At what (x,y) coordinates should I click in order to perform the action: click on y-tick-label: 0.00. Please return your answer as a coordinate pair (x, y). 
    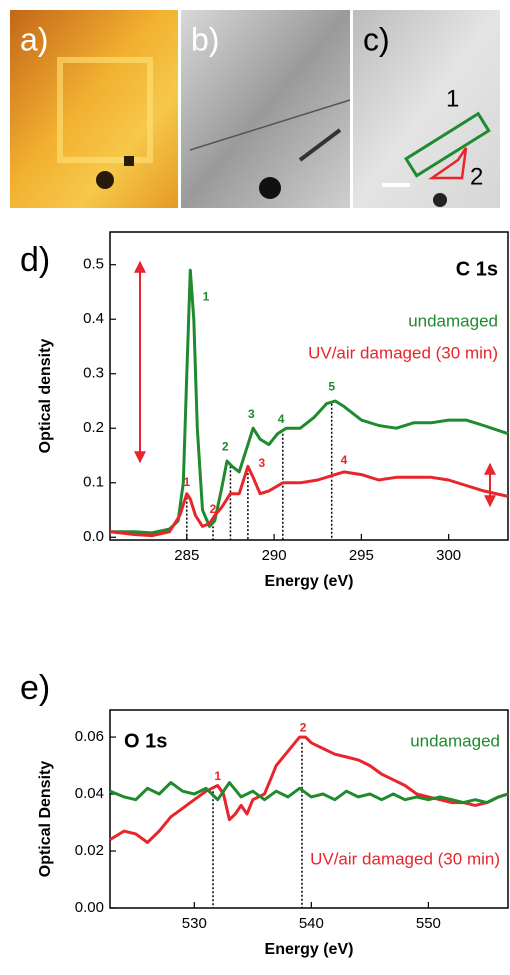
    Looking at the image, I should click on (89, 907).